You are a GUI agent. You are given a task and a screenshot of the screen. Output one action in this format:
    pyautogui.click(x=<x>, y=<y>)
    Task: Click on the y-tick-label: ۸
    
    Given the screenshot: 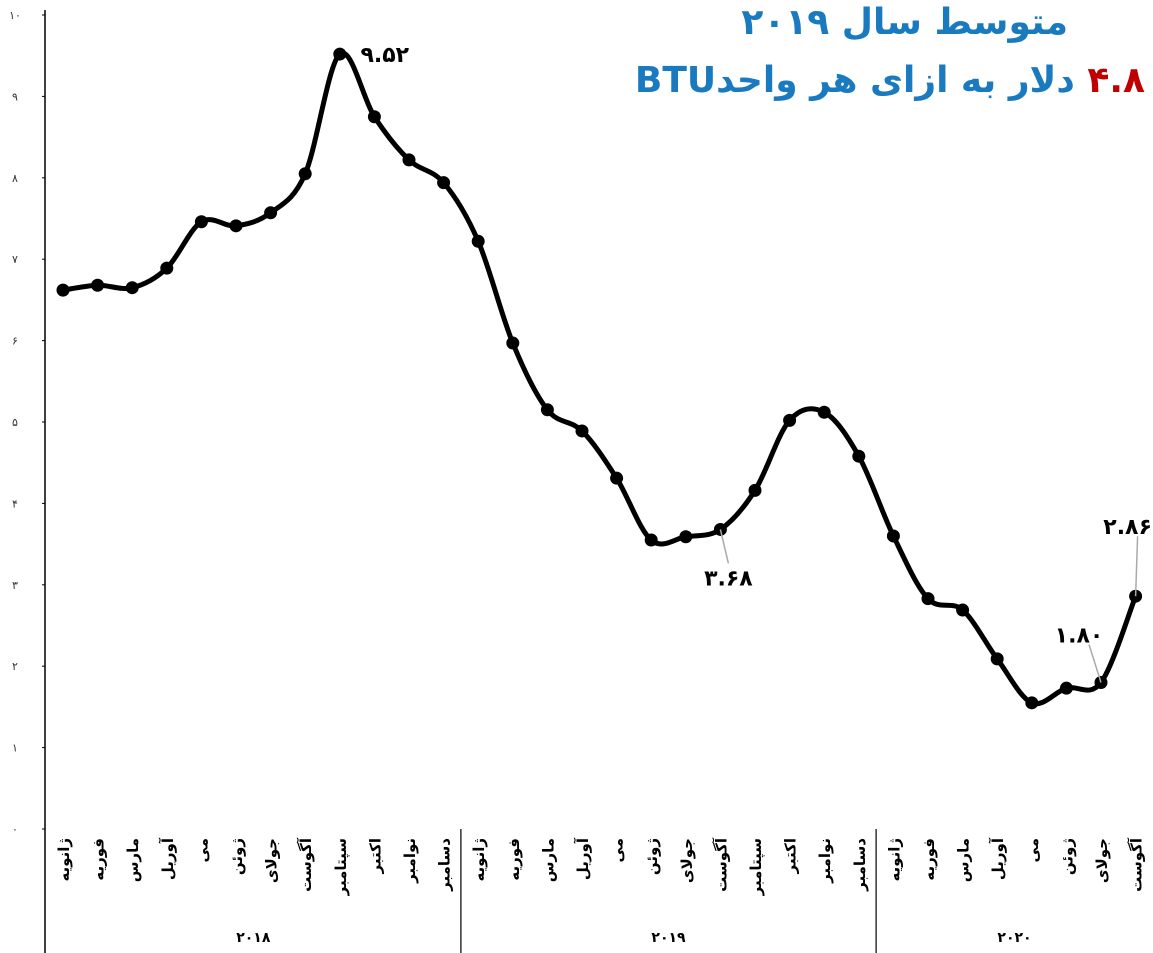 What is the action you would take?
    pyautogui.click(x=15, y=178)
    